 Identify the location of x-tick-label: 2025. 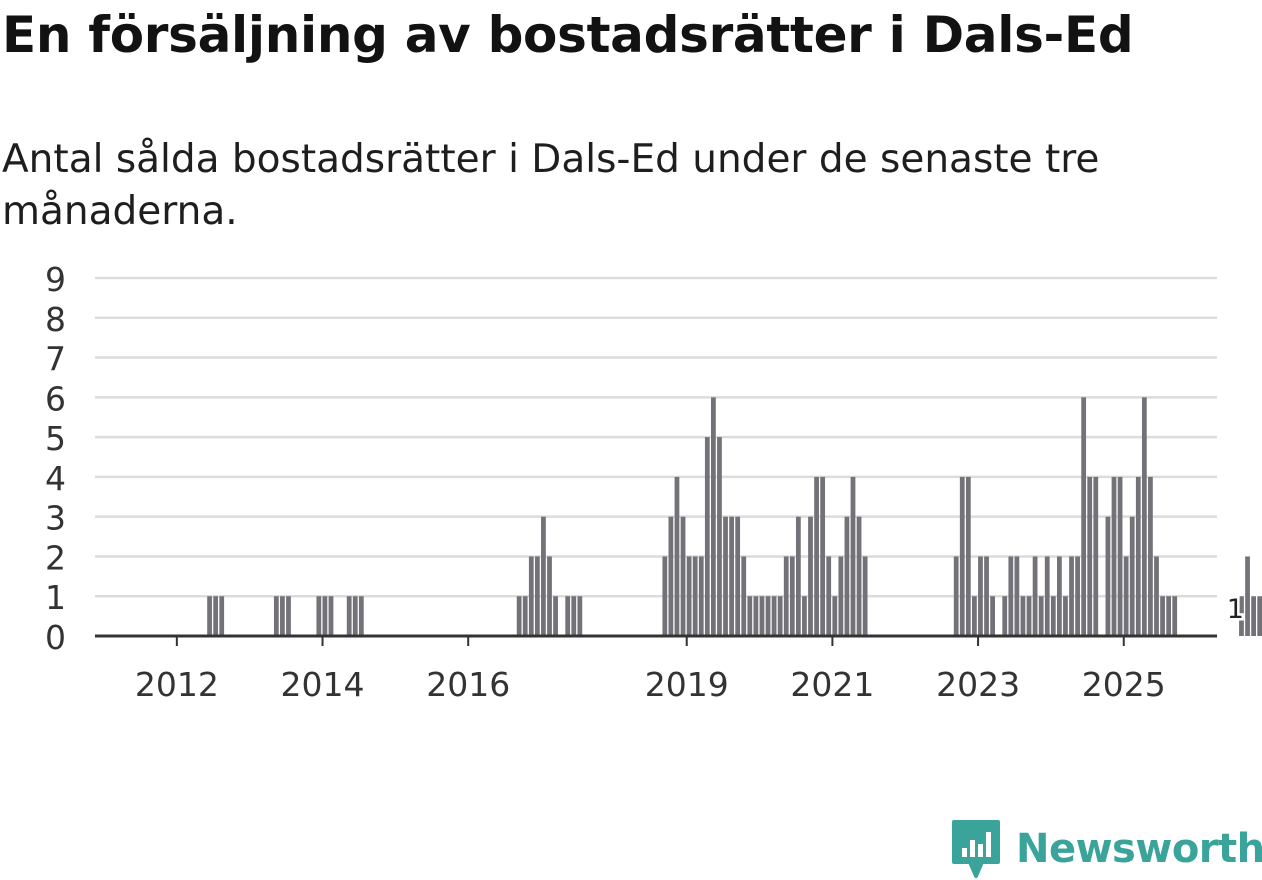
(1124, 684).